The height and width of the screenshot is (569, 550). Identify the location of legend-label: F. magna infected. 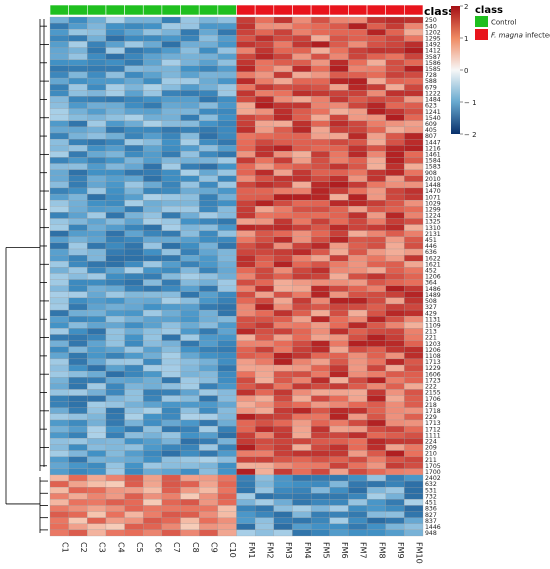
(520, 36).